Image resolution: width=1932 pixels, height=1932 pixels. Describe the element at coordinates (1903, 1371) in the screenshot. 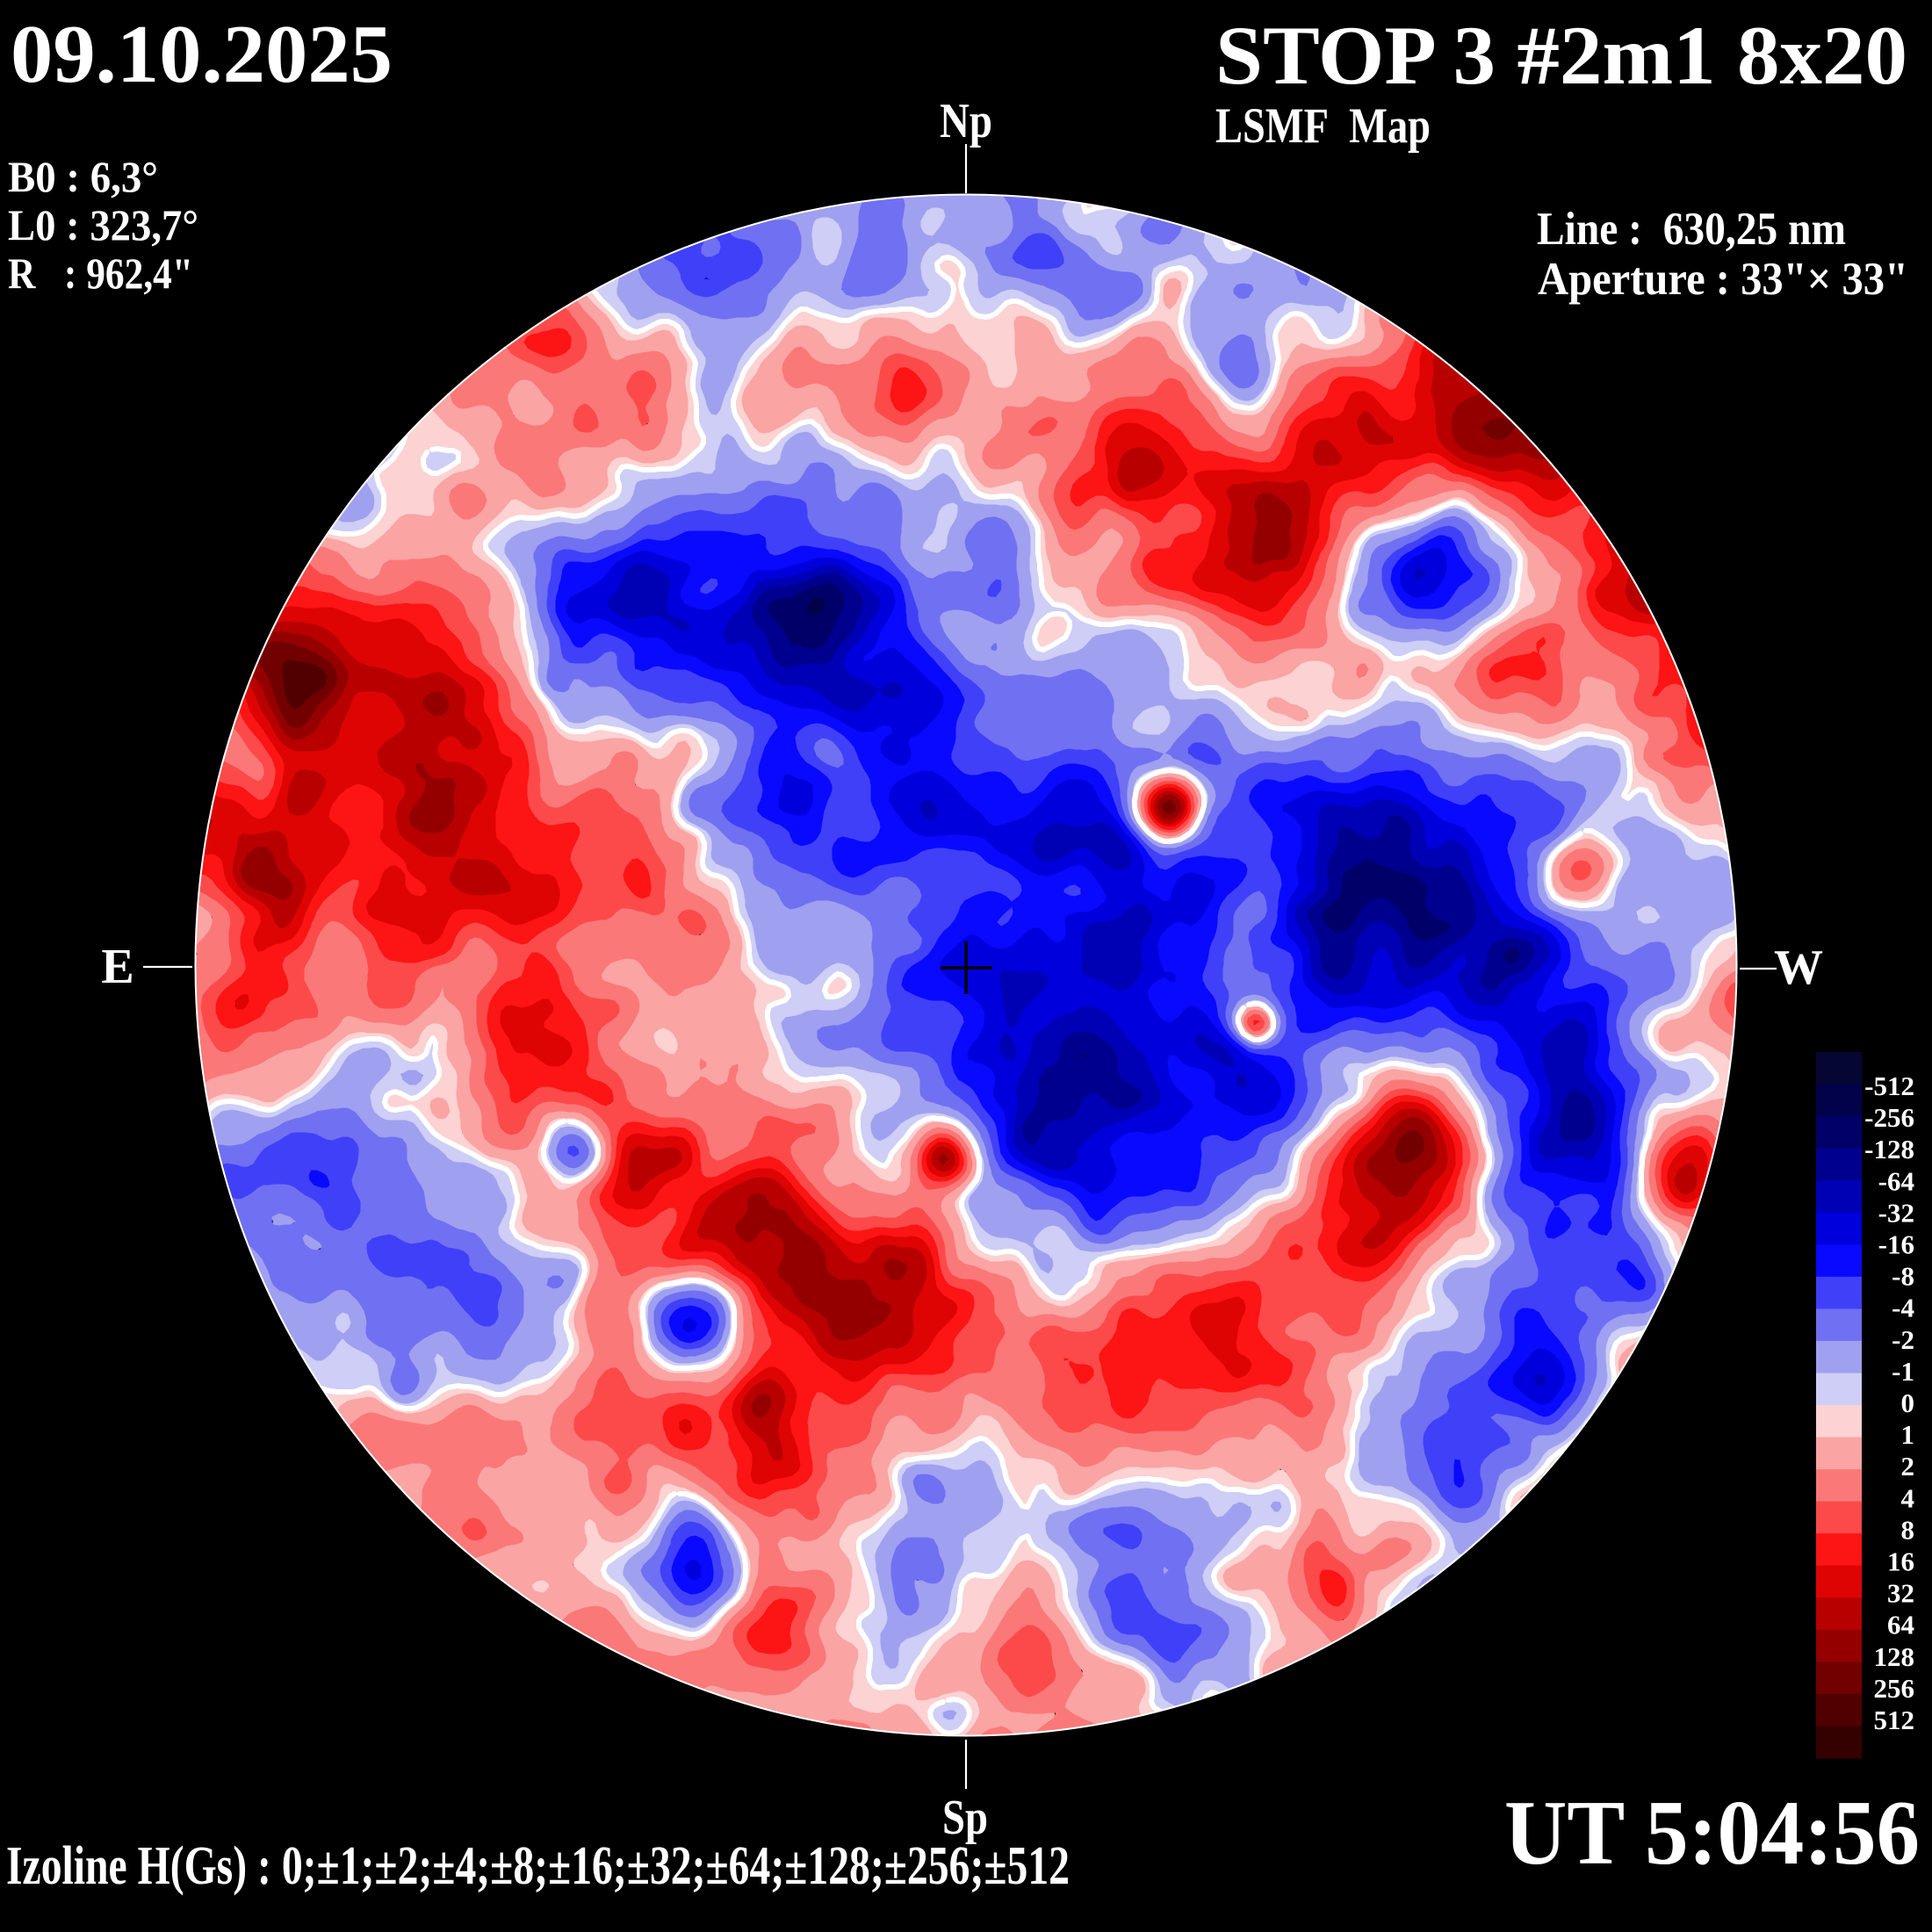

I see `svg-text: -1` at that location.